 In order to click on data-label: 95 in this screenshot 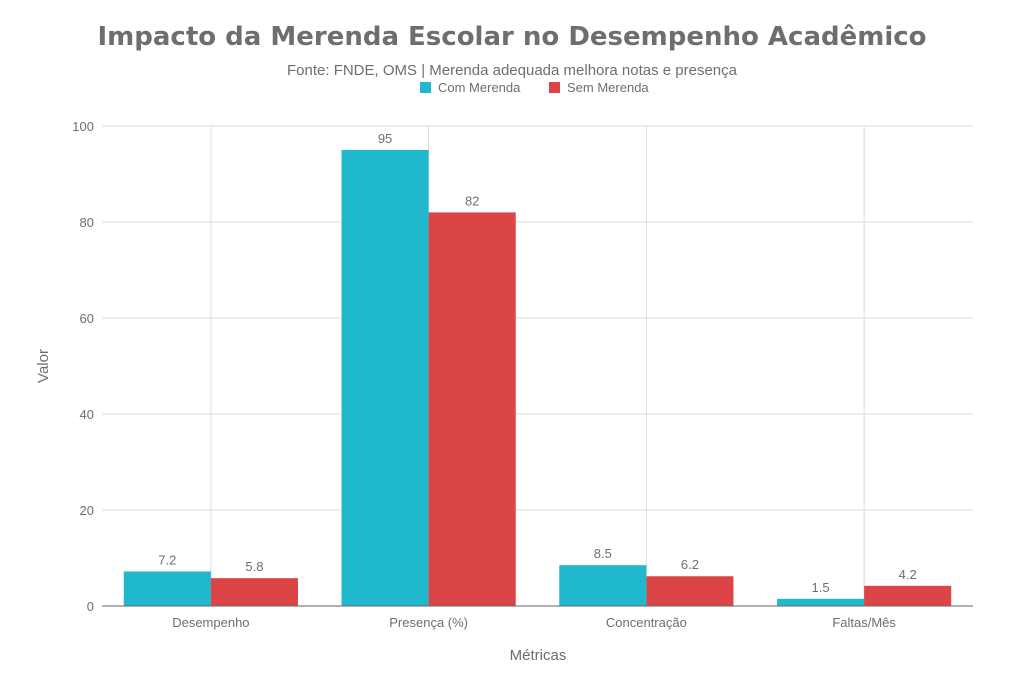, I will do `click(385, 138)`.